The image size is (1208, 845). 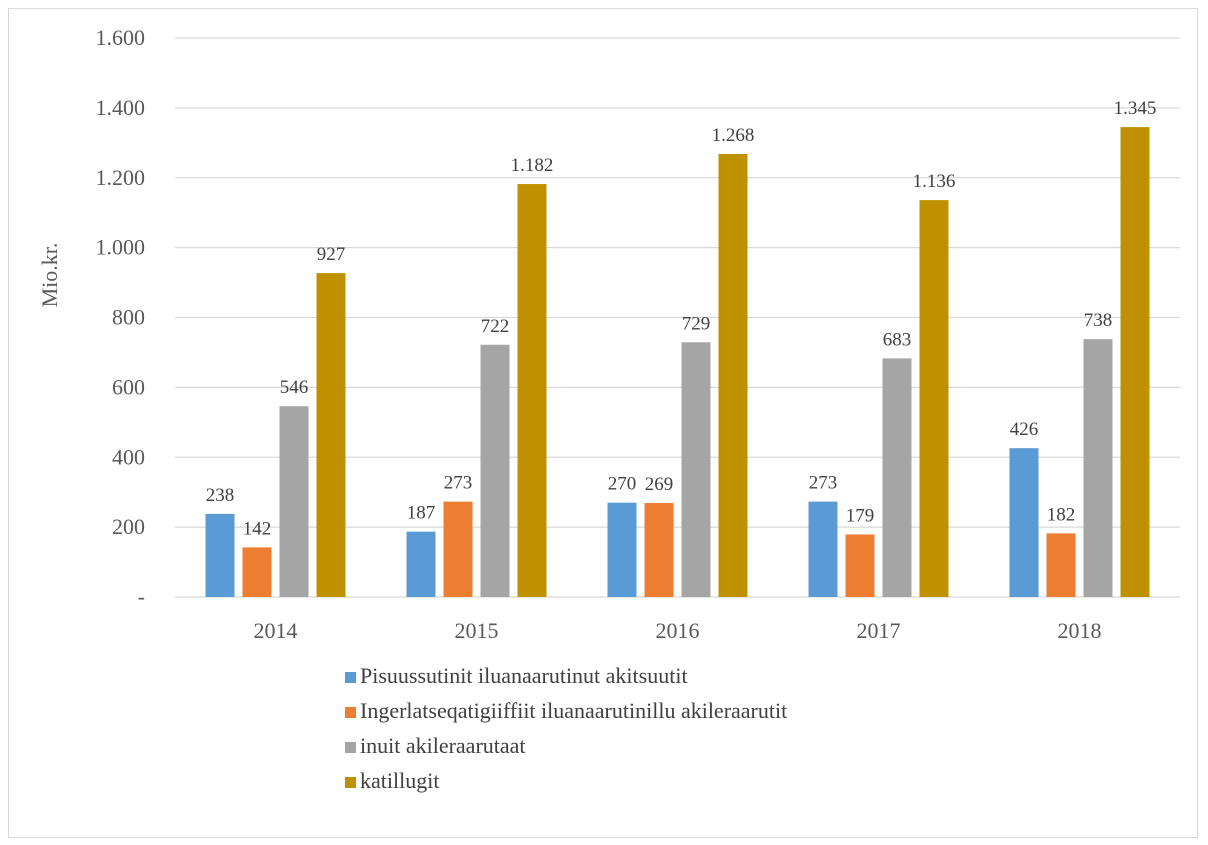 I want to click on data-label: 1.268, so click(x=733, y=135).